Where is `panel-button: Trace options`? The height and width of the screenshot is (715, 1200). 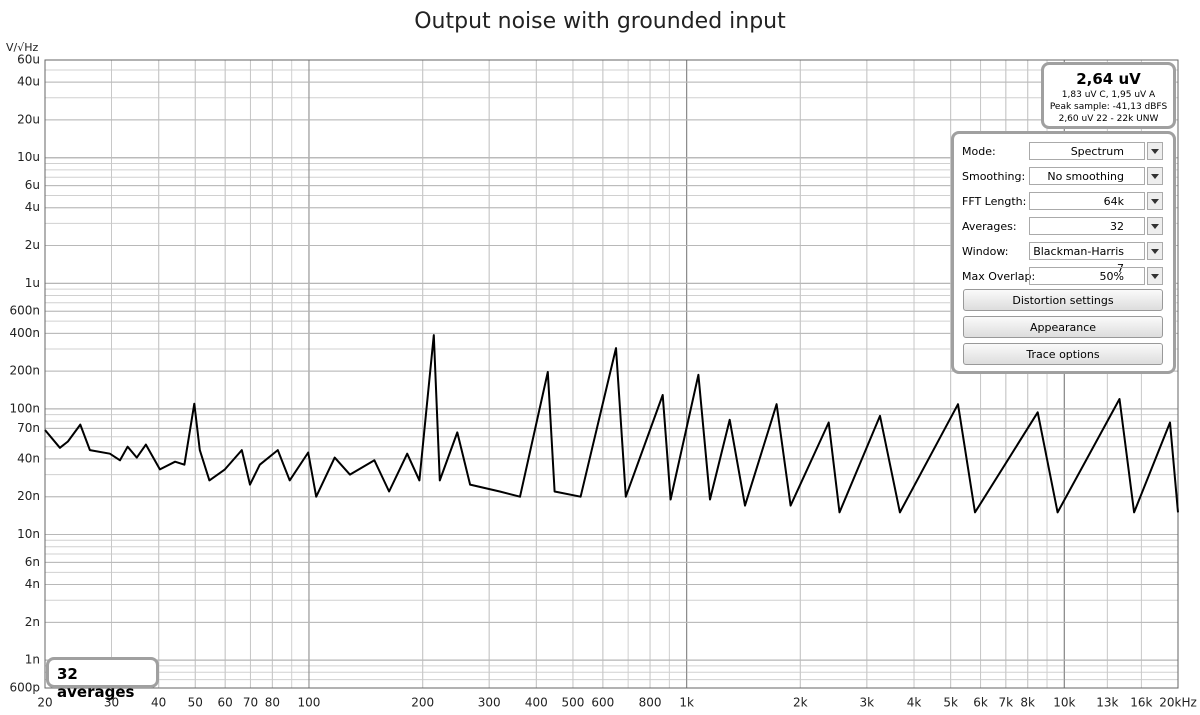 panel-button: Trace options is located at coordinates (1063, 354).